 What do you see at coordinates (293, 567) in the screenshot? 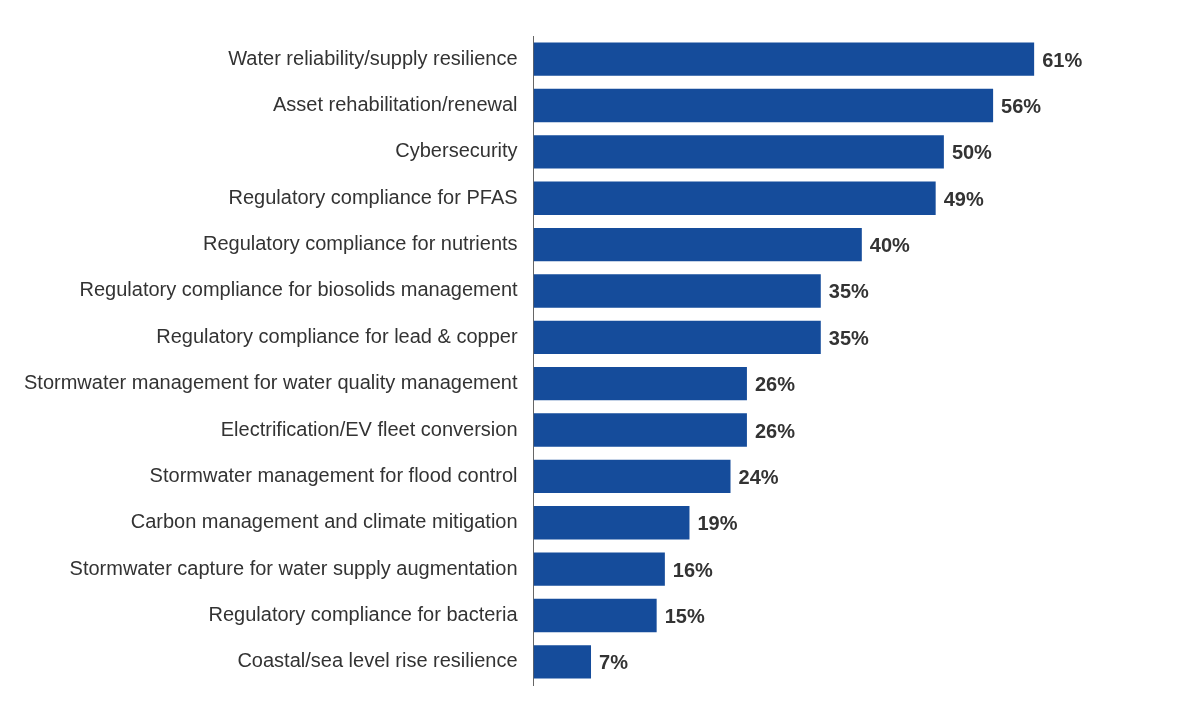
I see `y-tick-label: Stormwater capture for water supply augmentation` at bounding box center [293, 567].